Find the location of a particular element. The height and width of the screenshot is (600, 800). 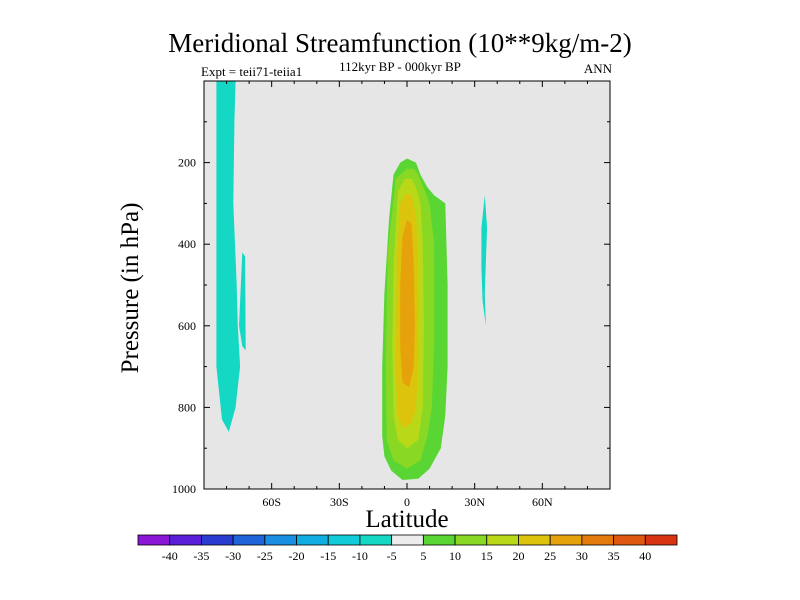

experiment-label: Expt = teii71-teiia1 is located at coordinates (252, 71).